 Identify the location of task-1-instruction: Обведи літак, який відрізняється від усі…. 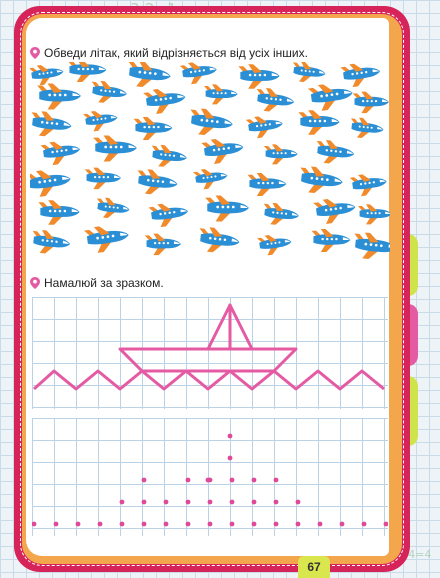
(169, 53).